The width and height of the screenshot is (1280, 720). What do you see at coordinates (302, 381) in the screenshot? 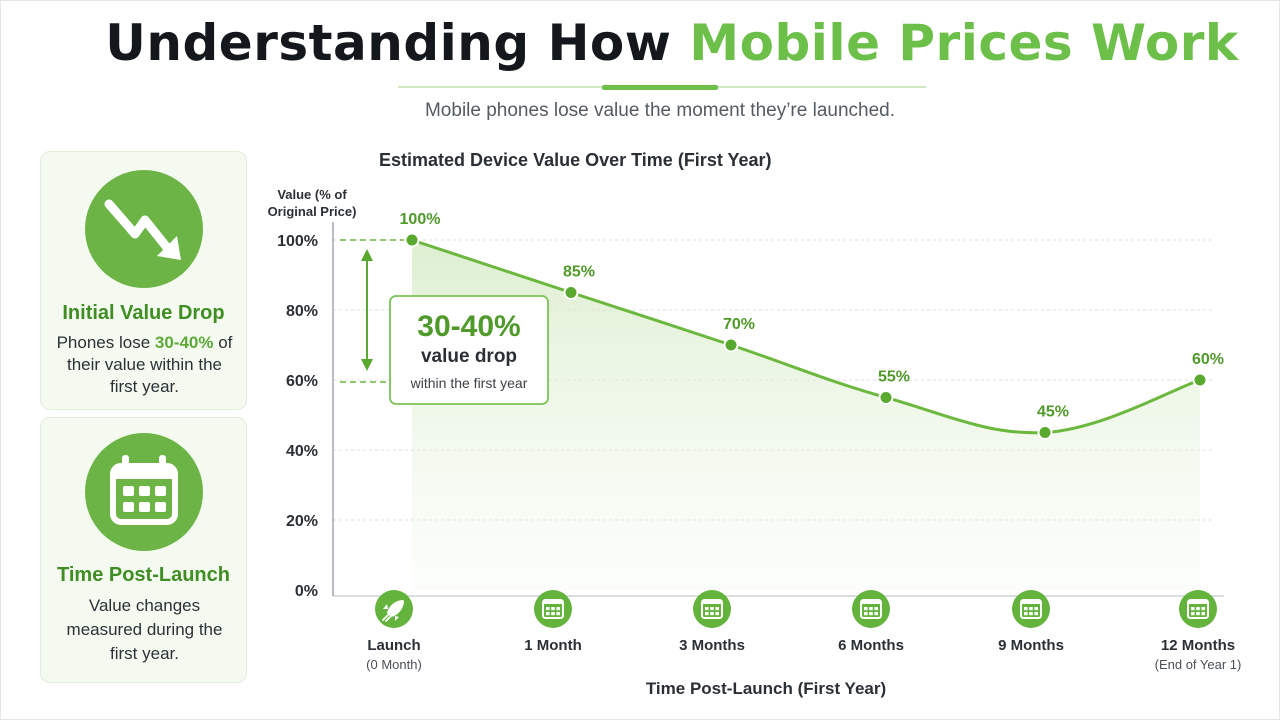
I see `y-tick-label: 60%` at bounding box center [302, 381].